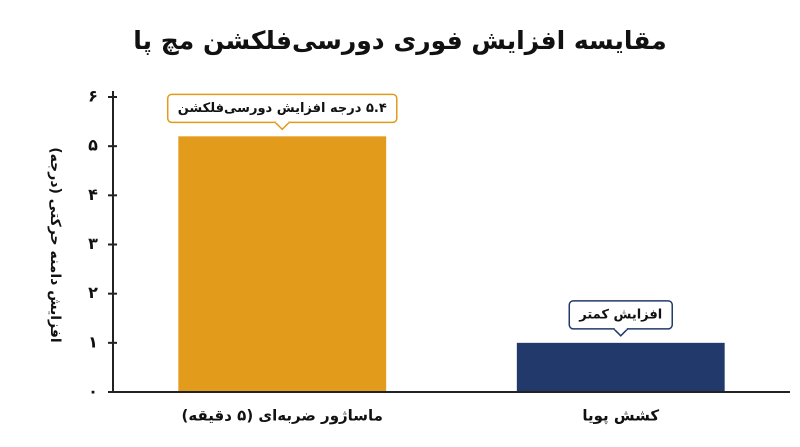 This screenshot has width=800, height=447. What do you see at coordinates (93, 243) in the screenshot?
I see `y-tick-label: ۳` at bounding box center [93, 243].